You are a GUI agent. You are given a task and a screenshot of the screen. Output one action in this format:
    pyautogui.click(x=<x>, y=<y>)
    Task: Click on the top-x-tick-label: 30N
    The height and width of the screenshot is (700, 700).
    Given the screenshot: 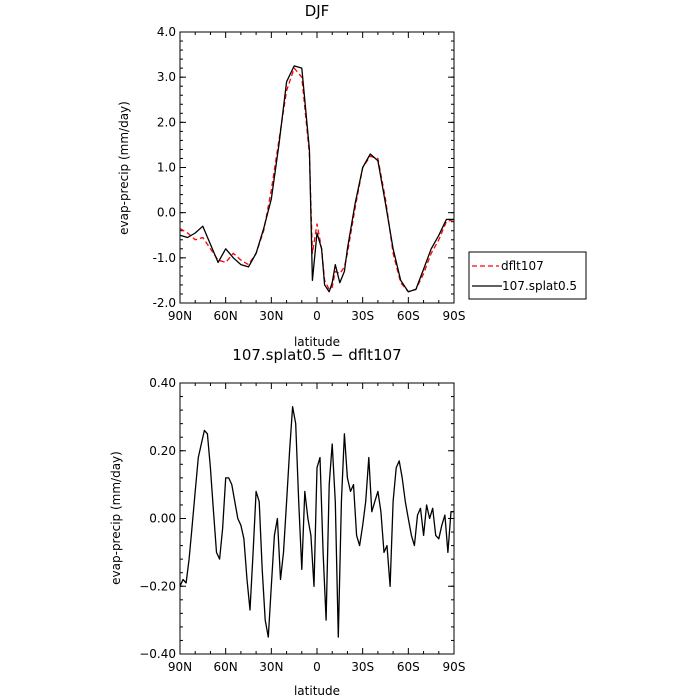 What is the action you would take?
    pyautogui.click(x=271, y=316)
    